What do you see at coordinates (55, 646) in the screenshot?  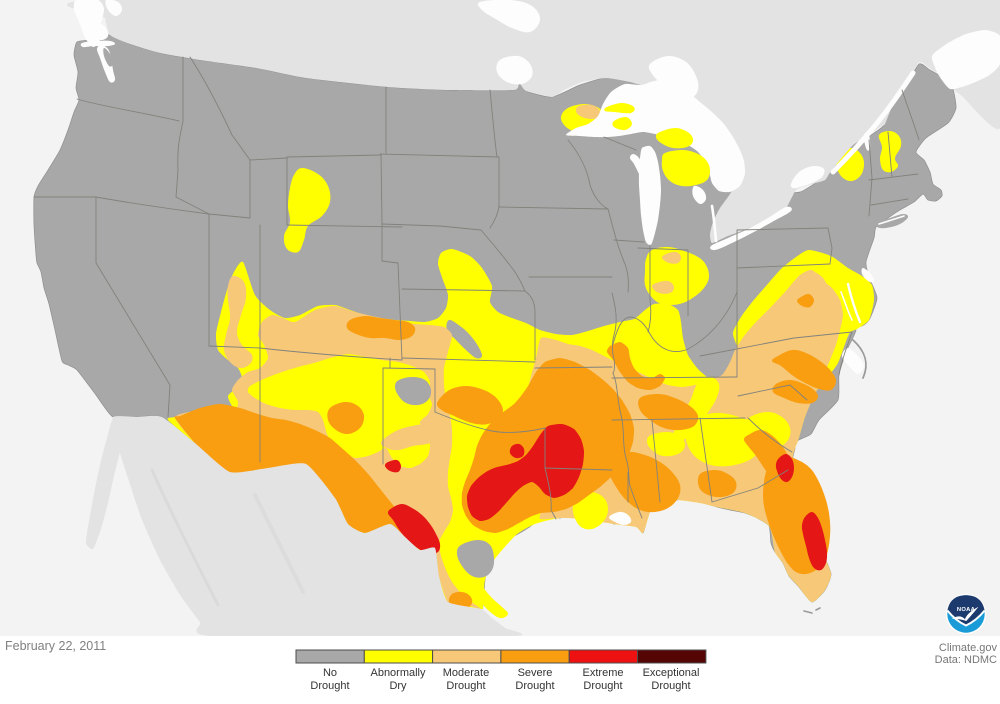 I see `svg-text: February 22, 2011` at bounding box center [55, 646].